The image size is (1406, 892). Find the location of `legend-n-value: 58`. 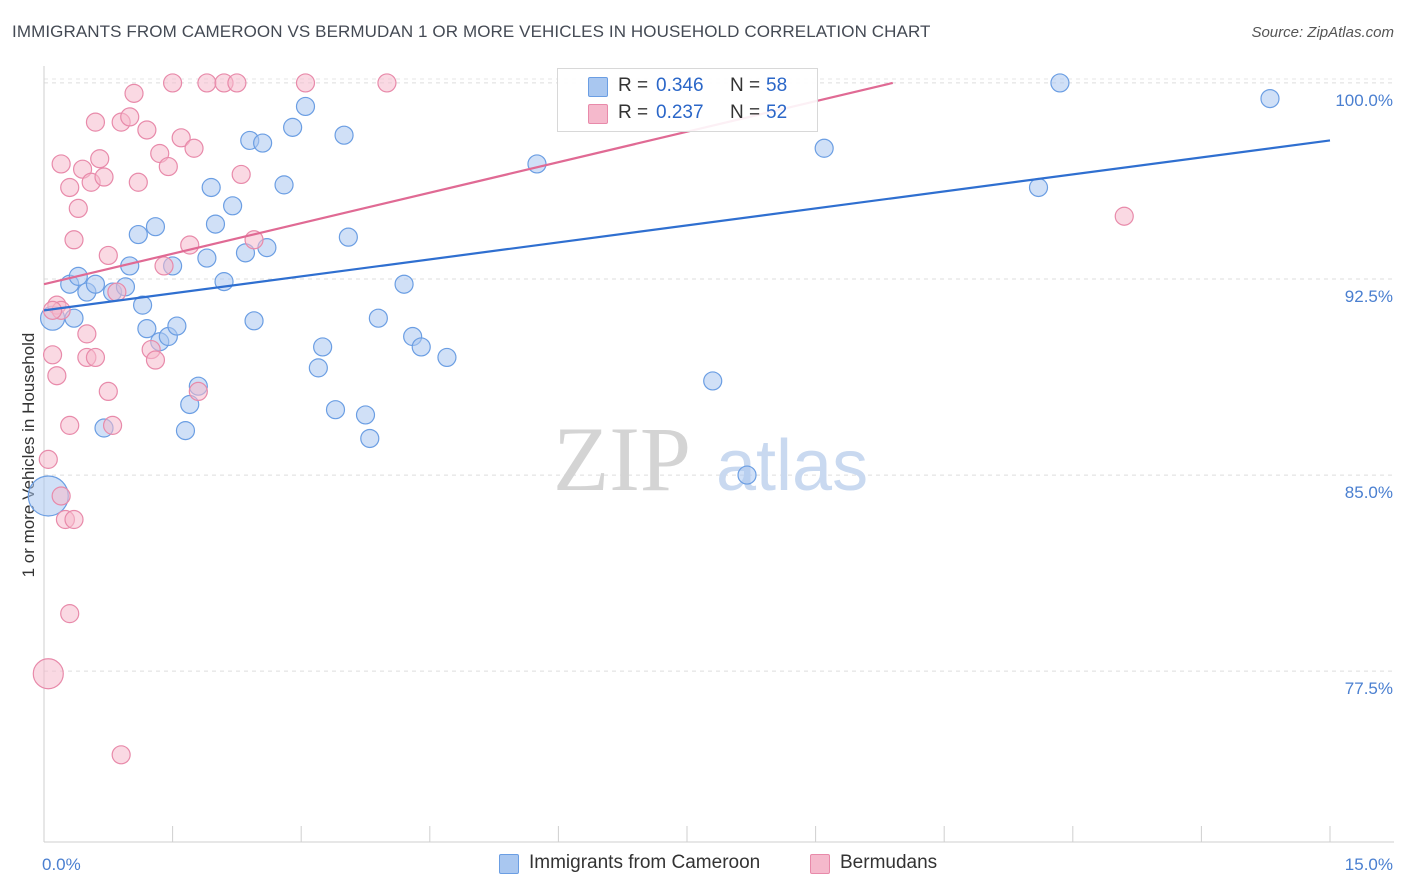

legend-n-value: 58 is located at coordinates (777, 85).